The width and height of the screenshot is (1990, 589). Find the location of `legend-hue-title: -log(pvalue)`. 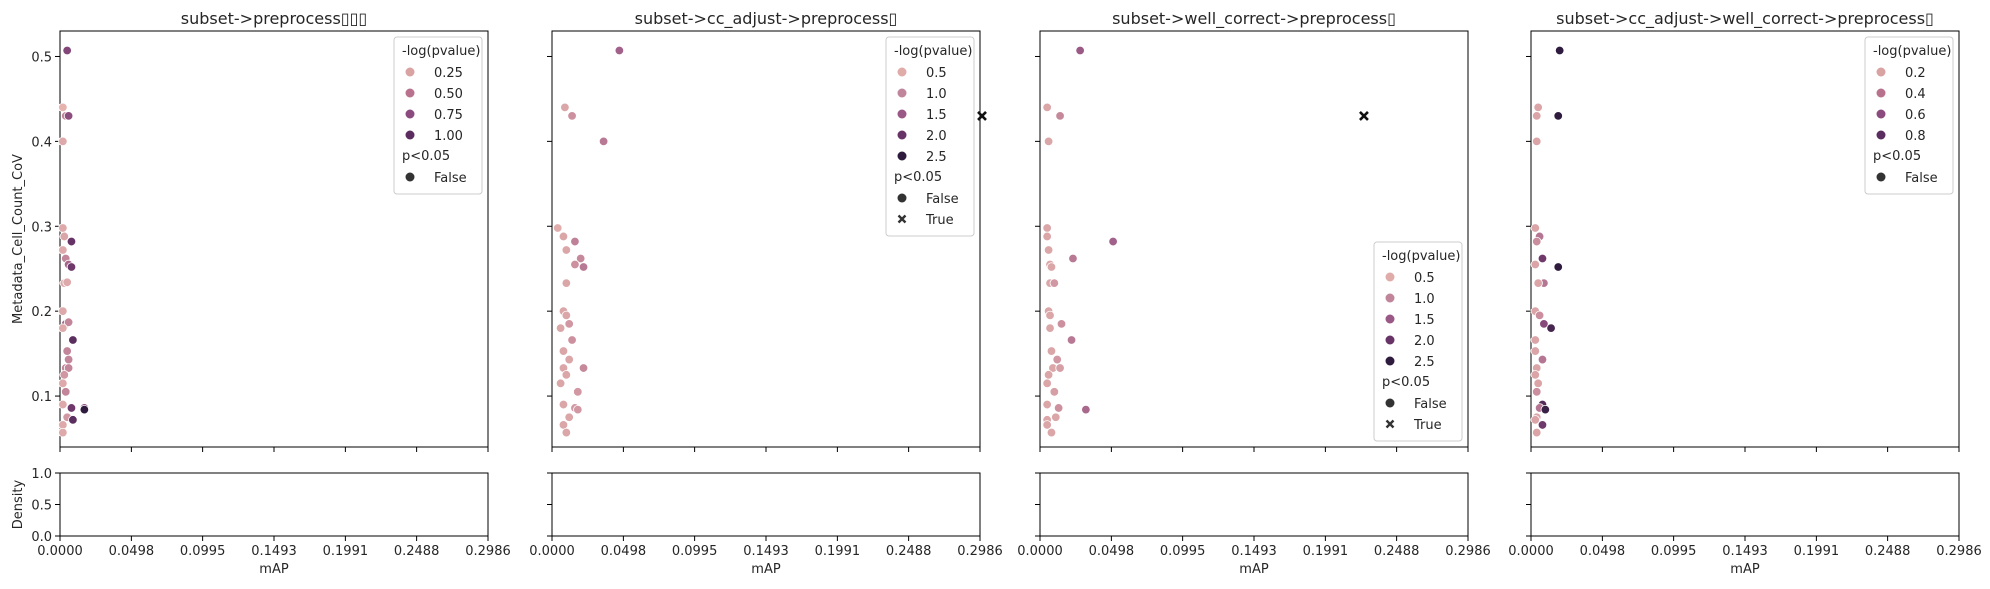

legend-hue-title: -log(pvalue) is located at coordinates (1912, 51).